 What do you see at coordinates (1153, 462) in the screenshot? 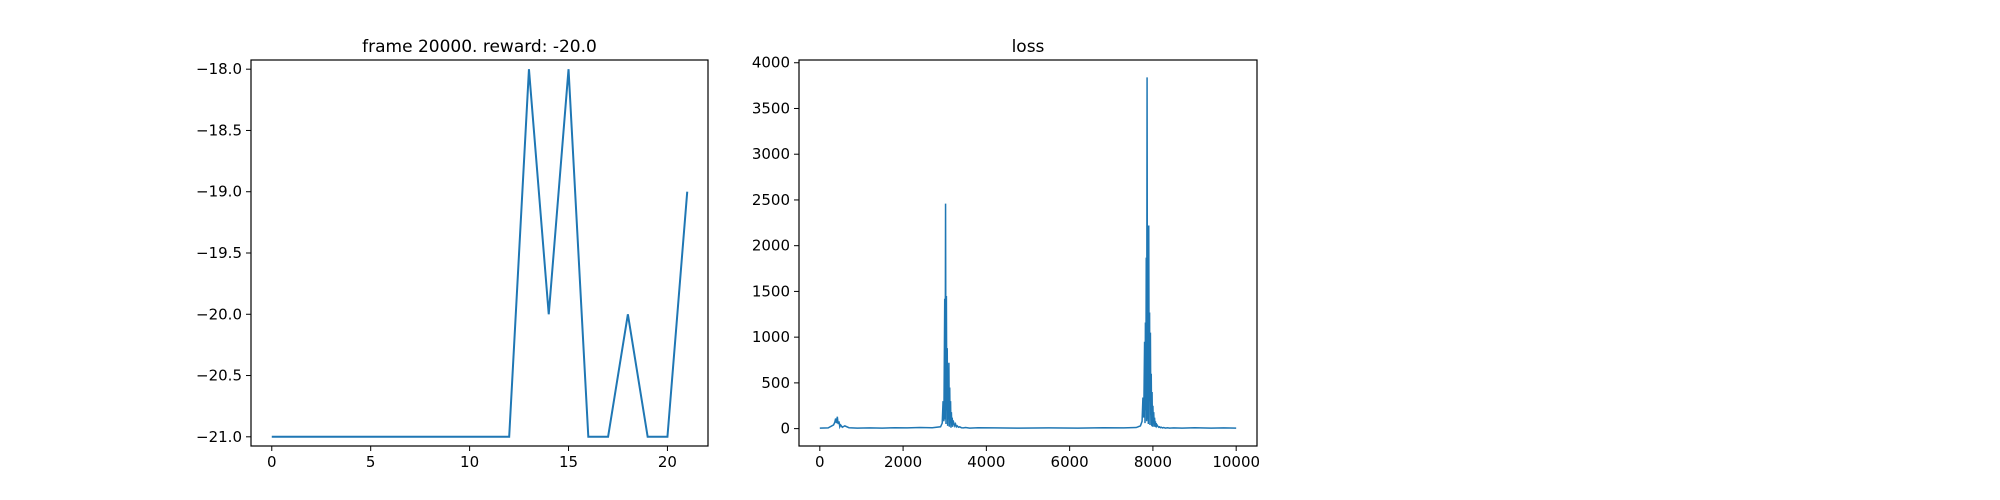
I see `loss-xtick-label: 8000` at bounding box center [1153, 462].